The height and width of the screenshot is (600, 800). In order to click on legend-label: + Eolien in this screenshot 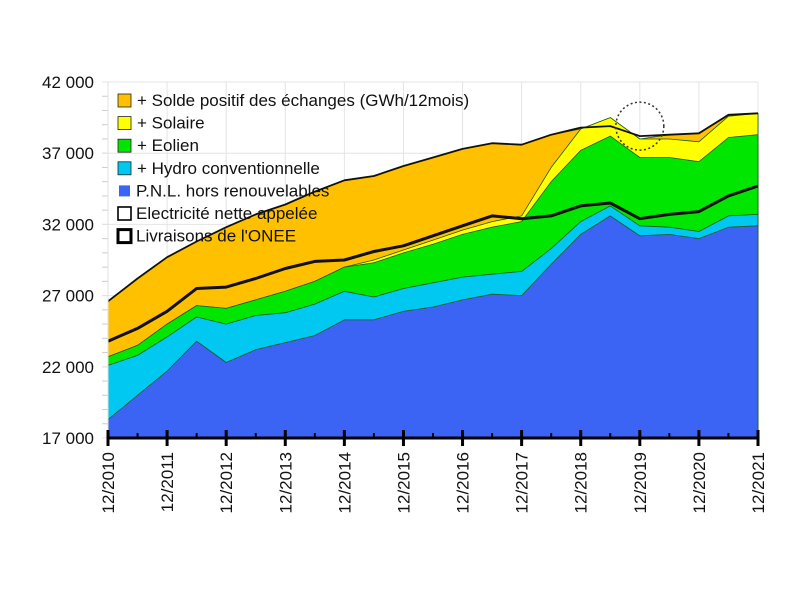, I will do `click(168, 145)`.